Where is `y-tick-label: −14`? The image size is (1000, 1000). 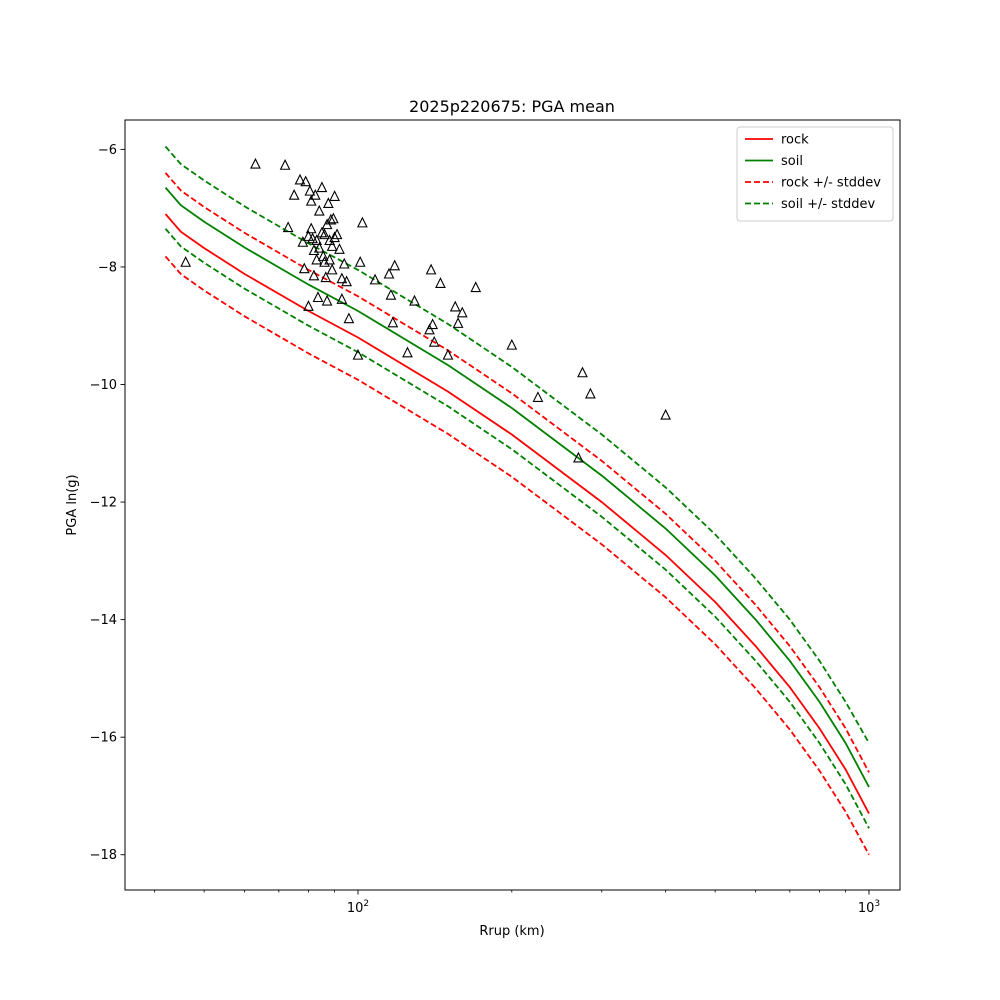
y-tick-label: −14 is located at coordinates (103, 620).